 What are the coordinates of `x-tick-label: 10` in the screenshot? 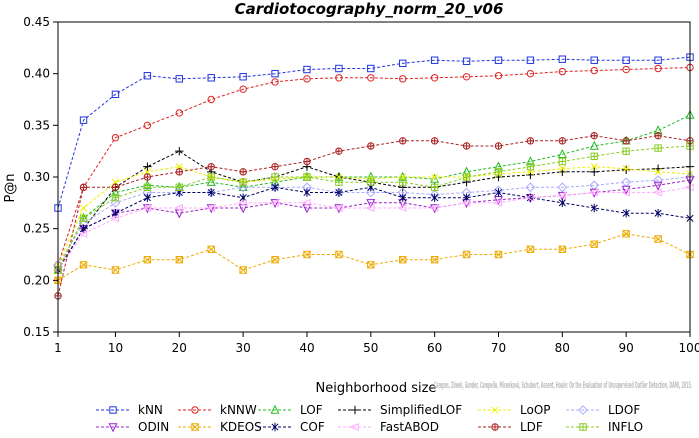 It's located at (115, 348).